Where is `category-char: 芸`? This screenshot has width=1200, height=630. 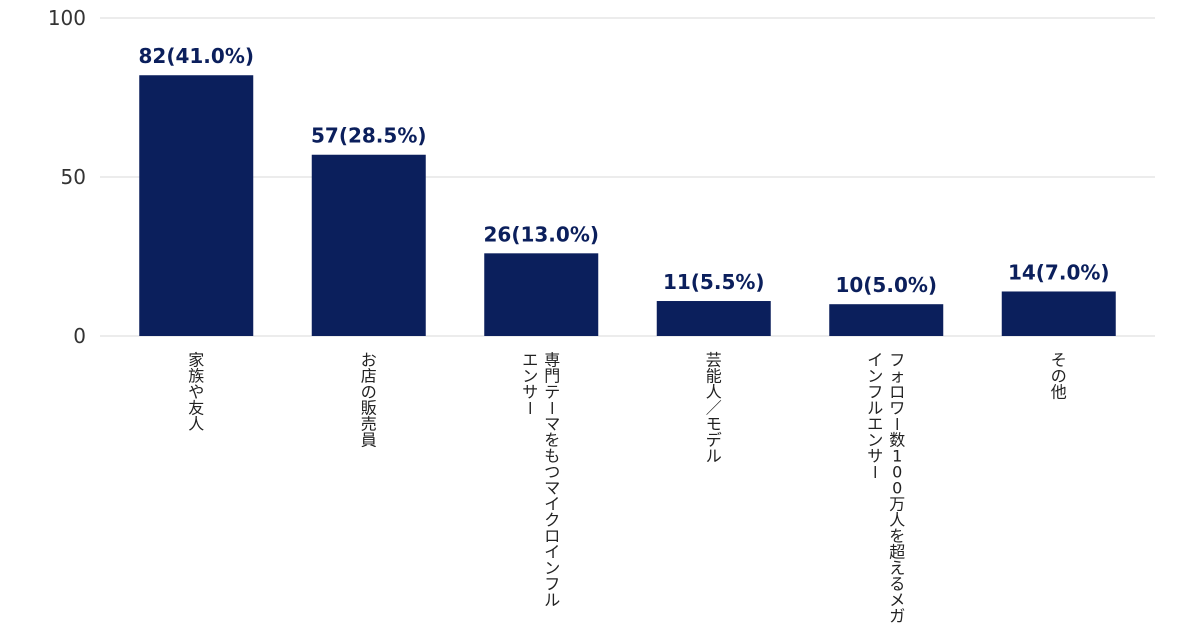 category-char: 芸 is located at coordinates (714, 360).